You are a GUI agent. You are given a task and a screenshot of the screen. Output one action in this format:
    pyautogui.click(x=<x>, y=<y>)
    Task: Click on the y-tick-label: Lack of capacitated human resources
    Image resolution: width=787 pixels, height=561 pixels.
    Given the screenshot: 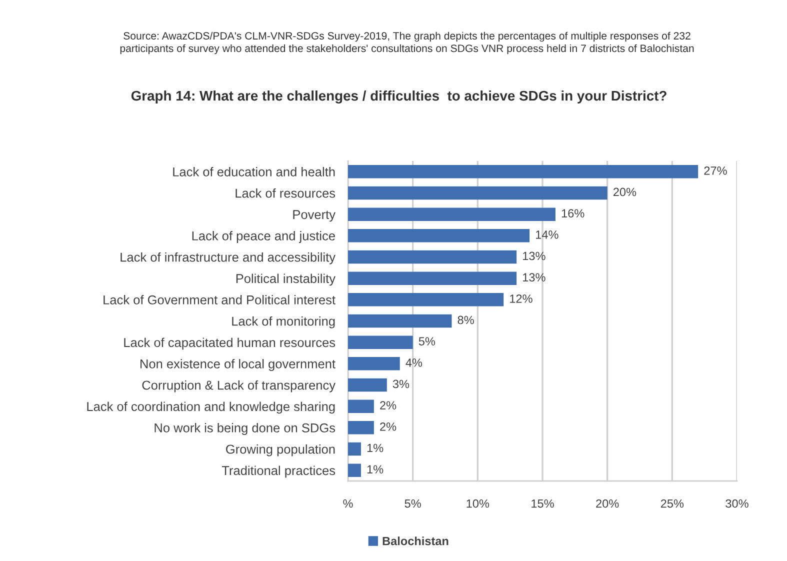 What is the action you would take?
    pyautogui.click(x=230, y=344)
    